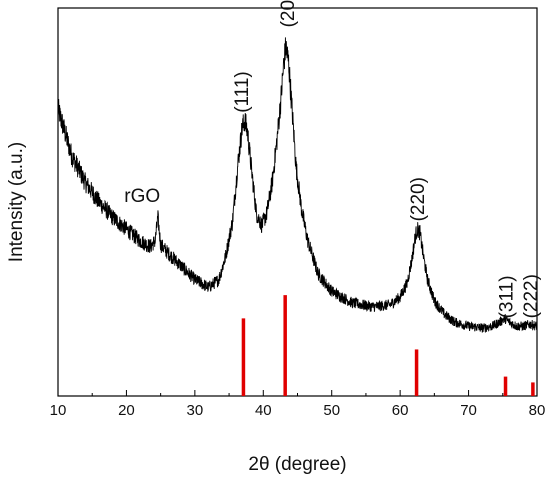 This screenshot has height=479, width=550. What do you see at coordinates (537, 410) in the screenshot?
I see `x-tick-label: 80` at bounding box center [537, 410].